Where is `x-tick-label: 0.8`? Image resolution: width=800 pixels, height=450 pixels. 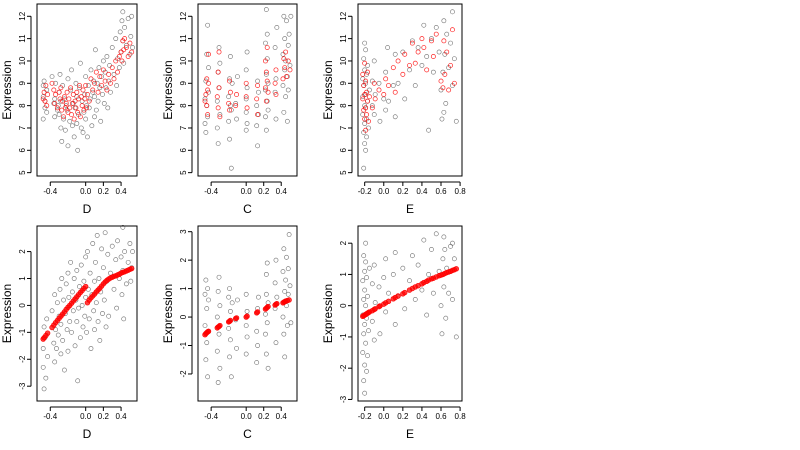
x-tick-label: 0.8 is located at coordinates (461, 416).